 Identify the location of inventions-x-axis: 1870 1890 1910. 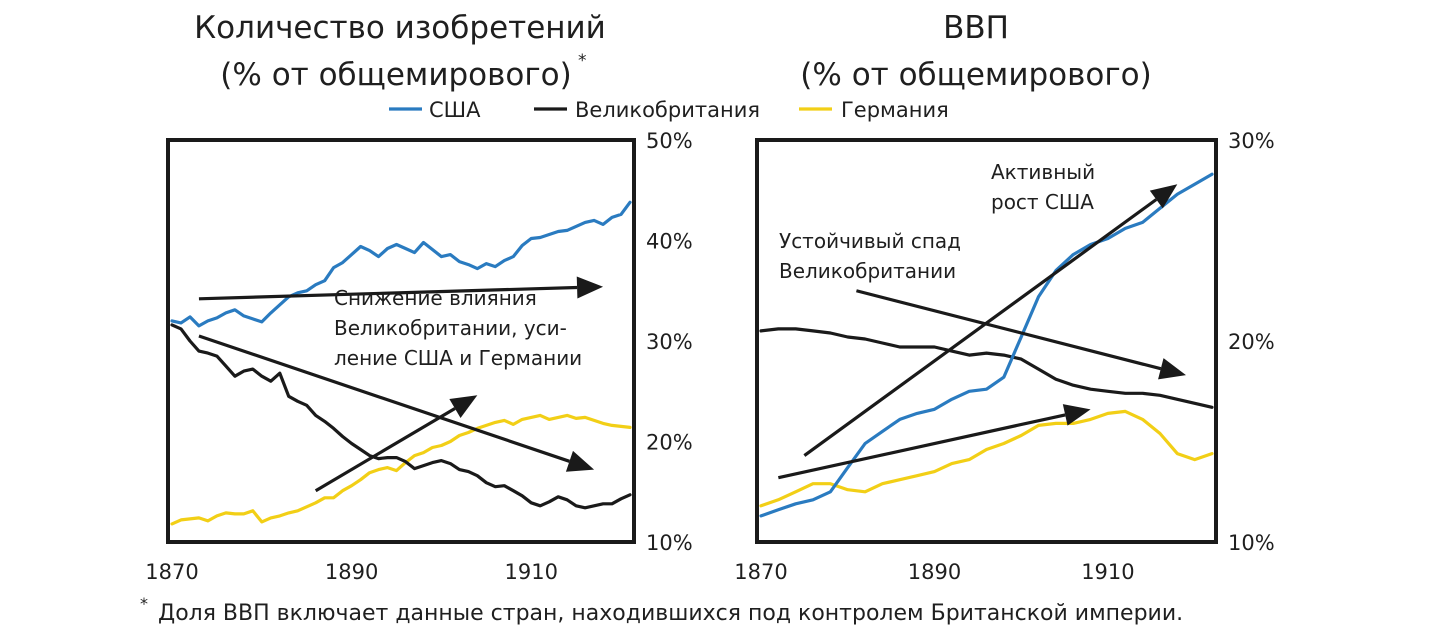
(351, 572).